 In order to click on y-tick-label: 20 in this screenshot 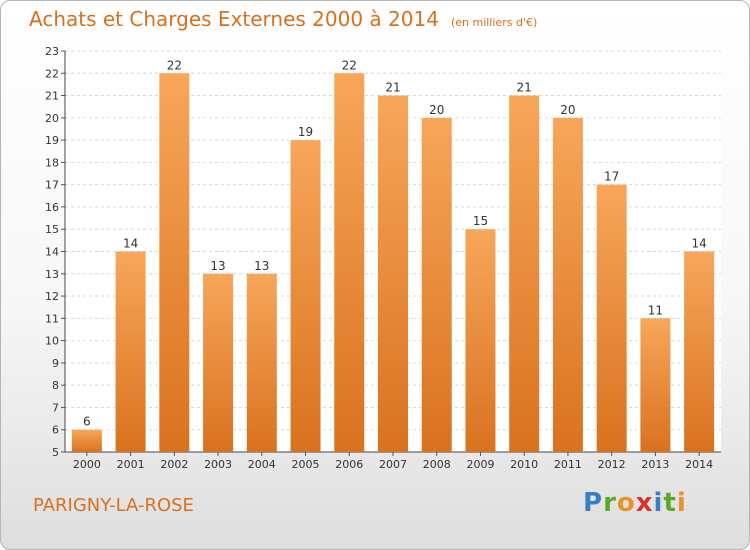, I will do `click(52, 118)`.